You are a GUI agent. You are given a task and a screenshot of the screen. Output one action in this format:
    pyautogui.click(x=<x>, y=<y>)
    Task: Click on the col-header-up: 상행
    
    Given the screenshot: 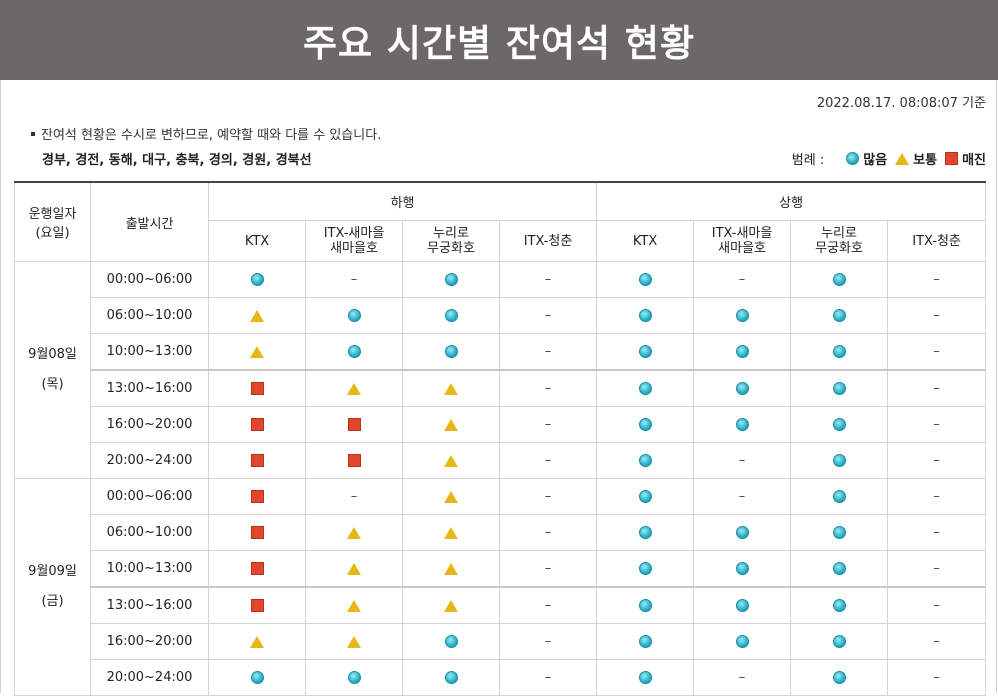 What is the action you would take?
    pyautogui.click(x=791, y=201)
    